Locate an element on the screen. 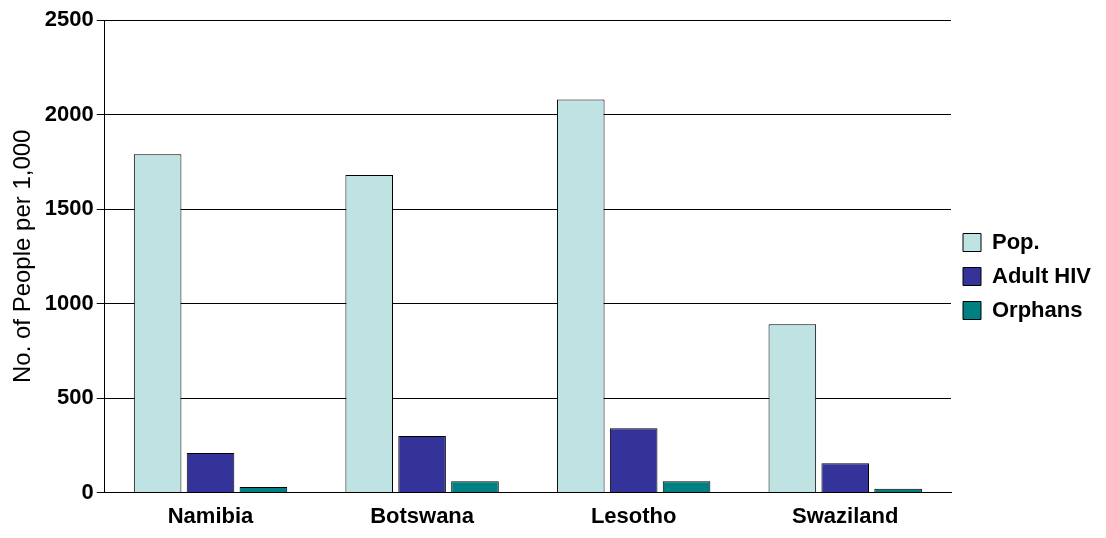 The width and height of the screenshot is (1106, 538). y-tick-label: 2500 is located at coordinates (69, 19).